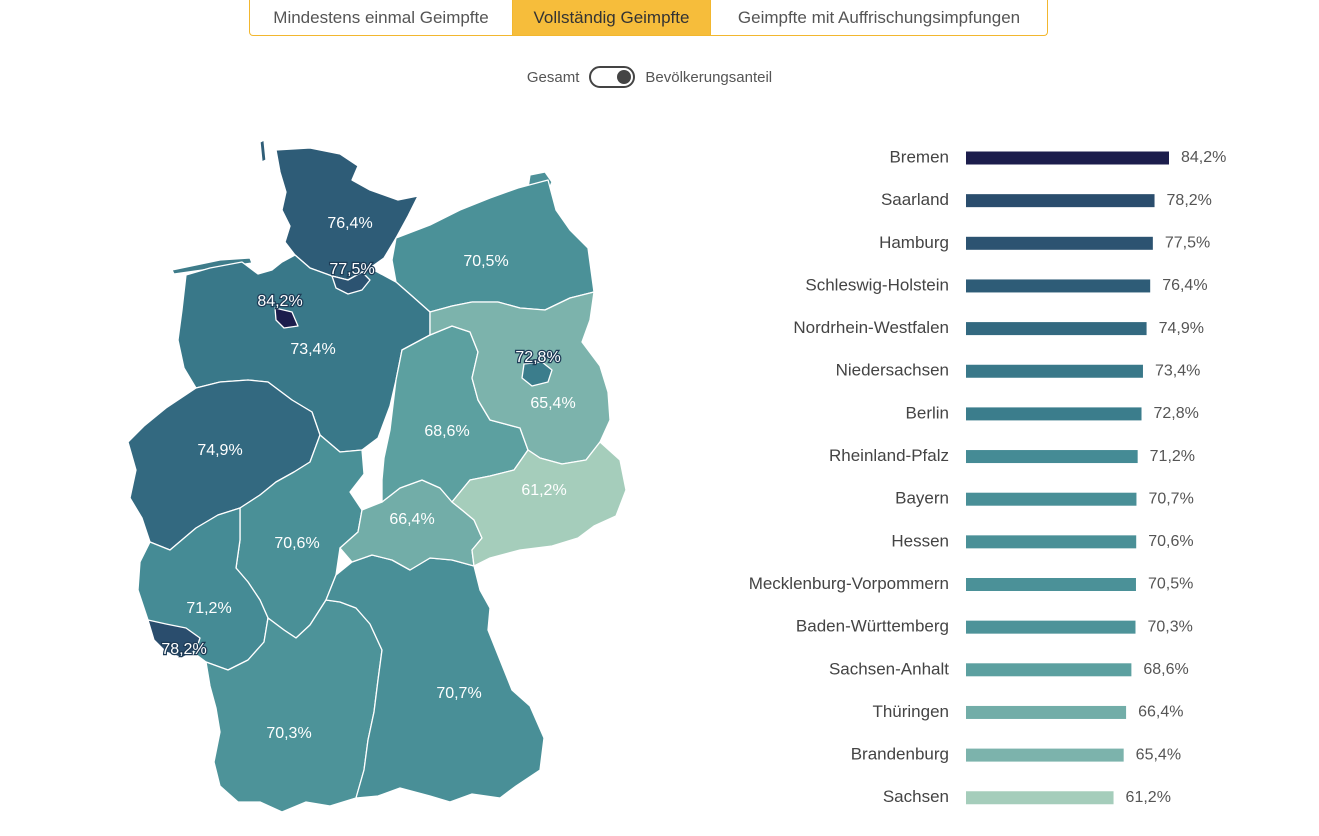 The image size is (1319, 836). Describe the element at coordinates (537, 357) in the screenshot. I see `map-label-berlin: 72,8%` at that location.